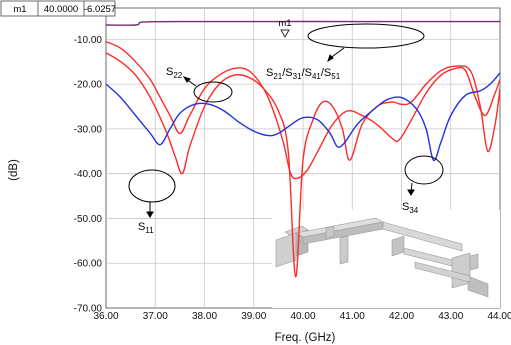 The width and height of the screenshot is (511, 345). What do you see at coordinates (284, 23) in the screenshot?
I see `marker-label: m1` at bounding box center [284, 23].